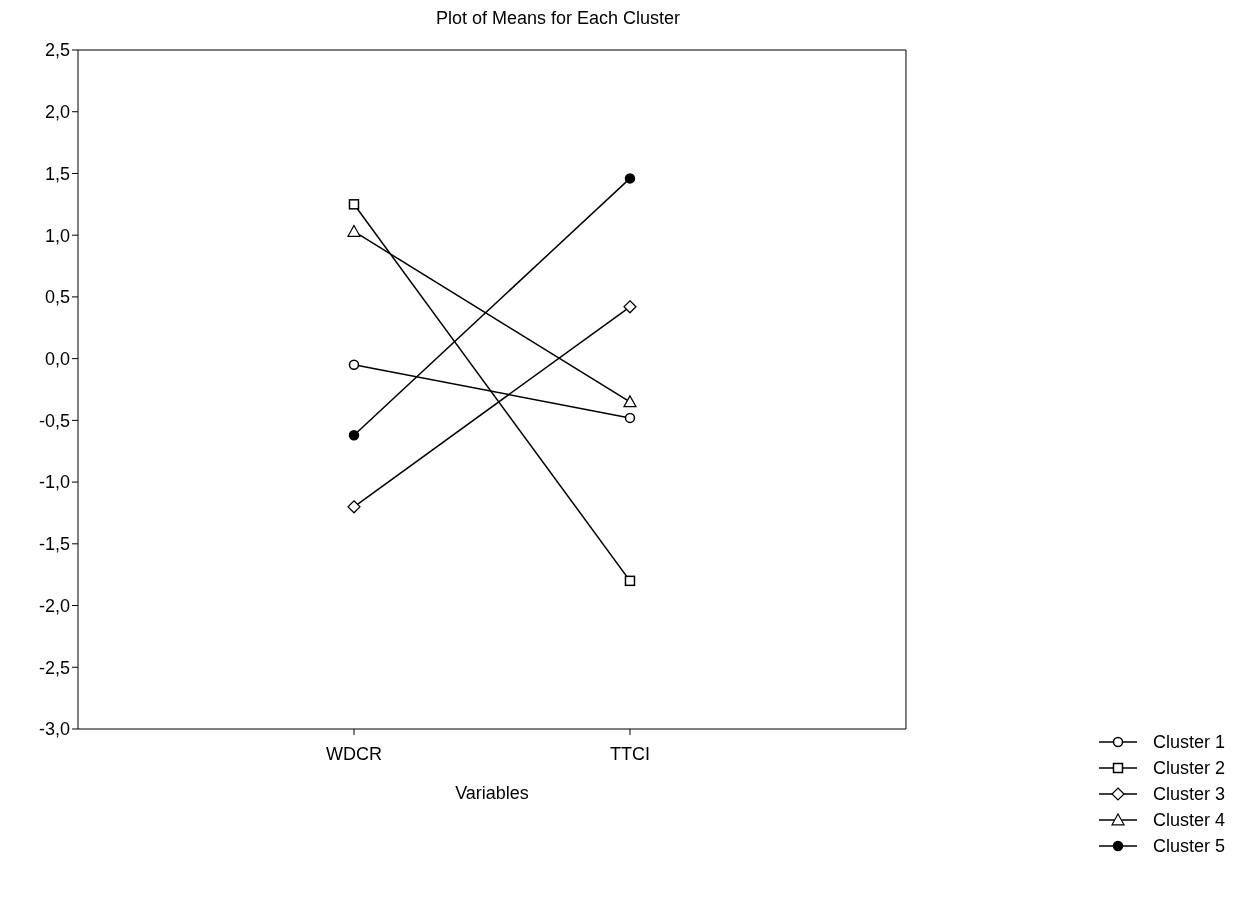 The image size is (1233, 901). I want to click on x-tick-label: TTCI, so click(629, 753).